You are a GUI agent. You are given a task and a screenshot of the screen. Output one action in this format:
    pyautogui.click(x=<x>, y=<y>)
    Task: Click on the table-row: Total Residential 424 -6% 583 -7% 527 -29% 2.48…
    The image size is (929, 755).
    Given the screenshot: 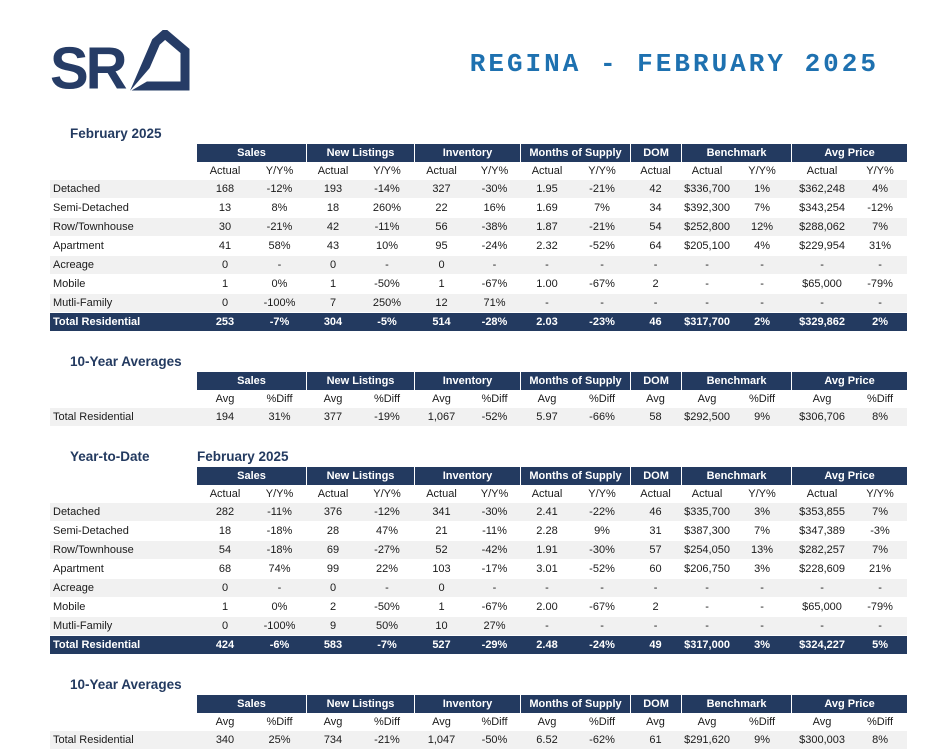 What is the action you would take?
    pyautogui.click(x=479, y=645)
    